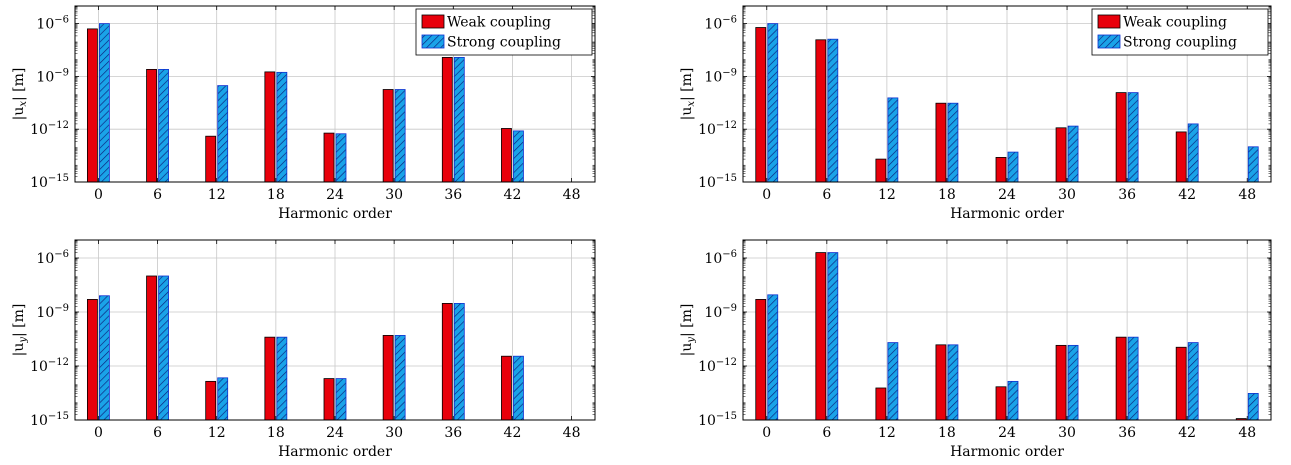  I want to click on legend-label-weak: Weak coupling, so click(1175, 23).